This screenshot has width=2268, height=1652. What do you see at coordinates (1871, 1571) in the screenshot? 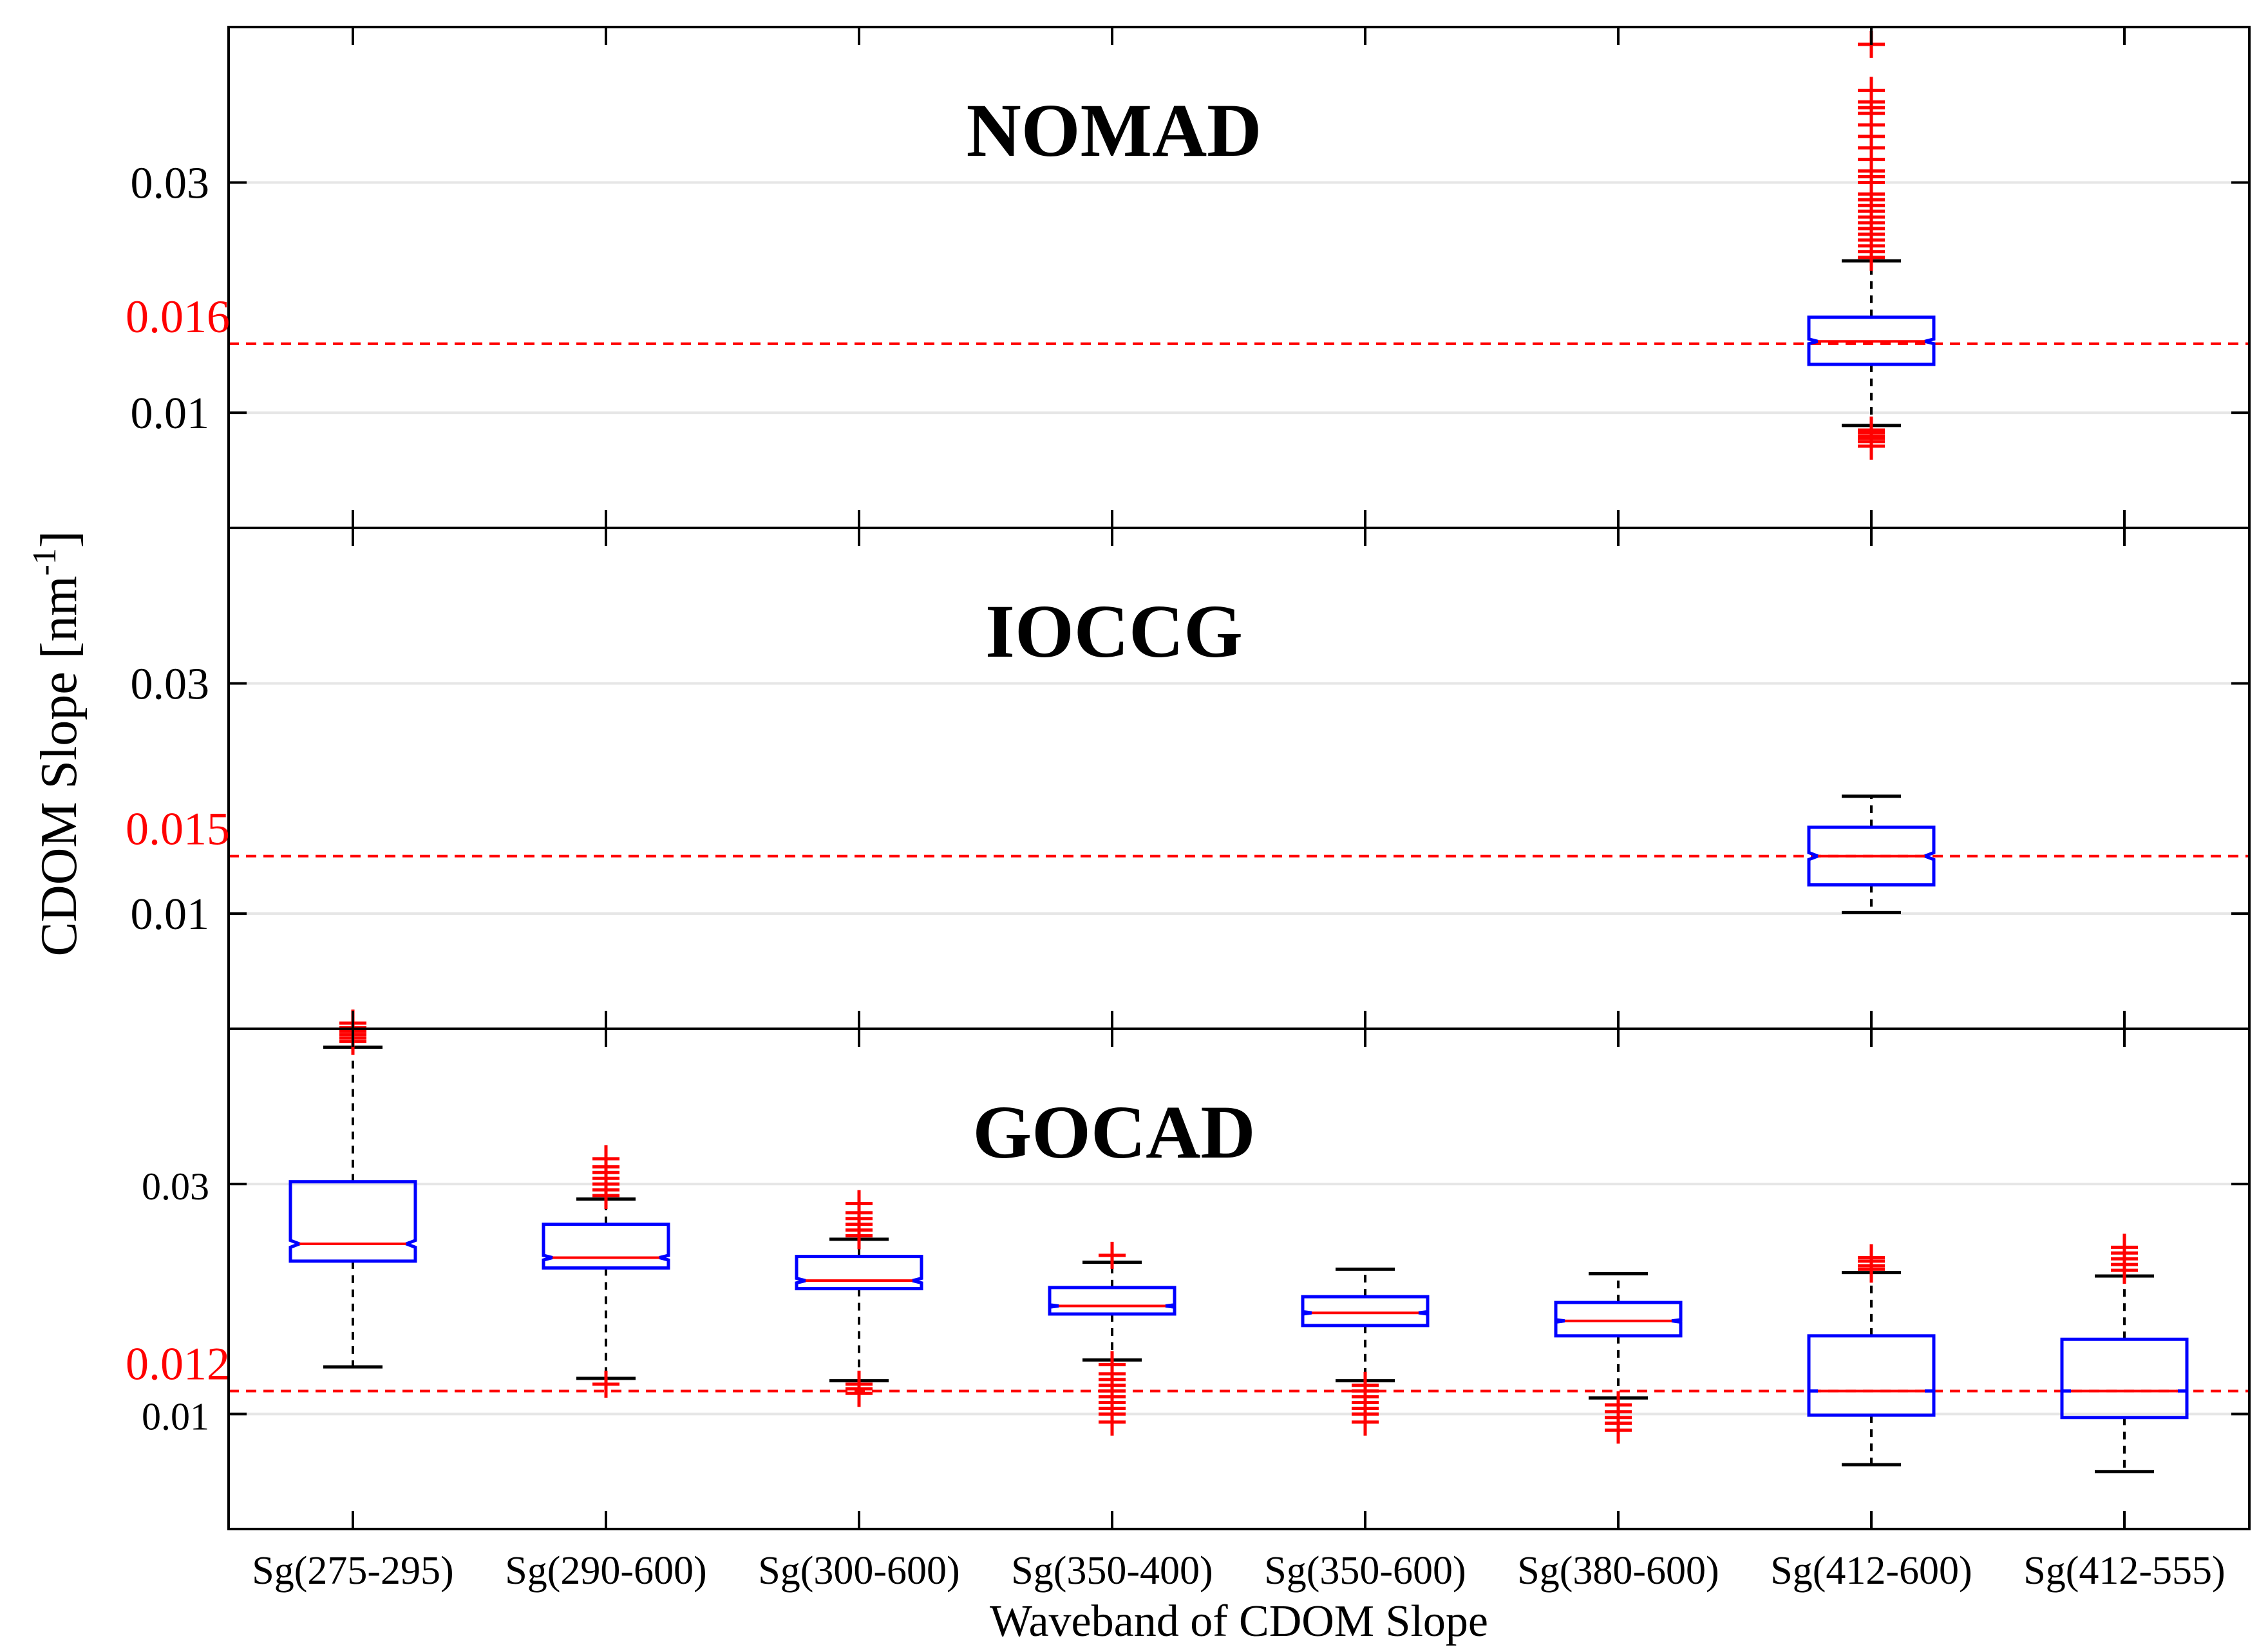
I see `x-tick-label: Sg(412-600)` at bounding box center [1871, 1571].